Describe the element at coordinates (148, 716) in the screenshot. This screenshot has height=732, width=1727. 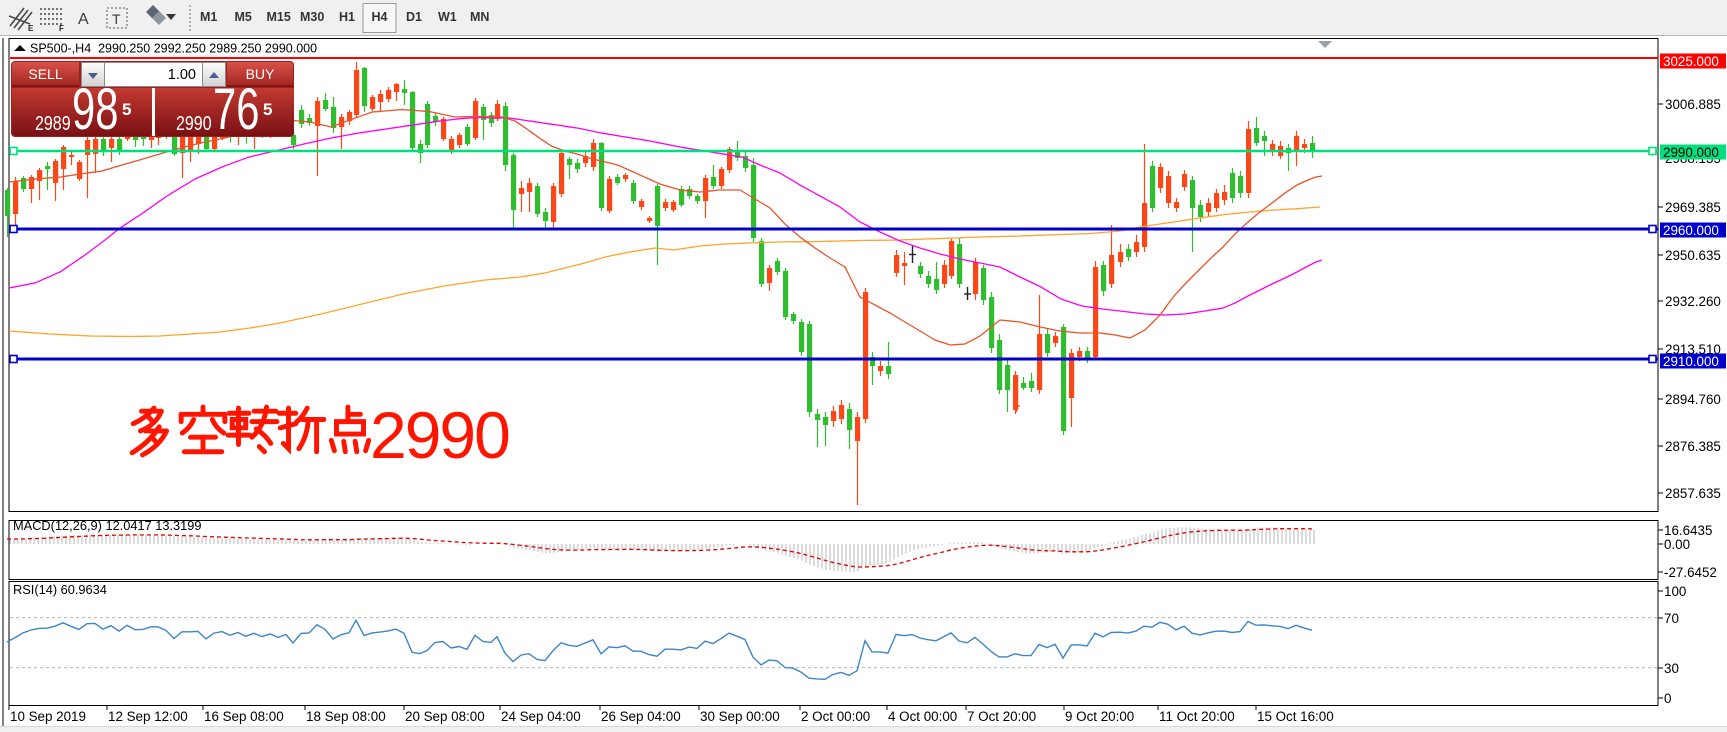
I see `svg-text: 12 Sep 12:00` at that location.